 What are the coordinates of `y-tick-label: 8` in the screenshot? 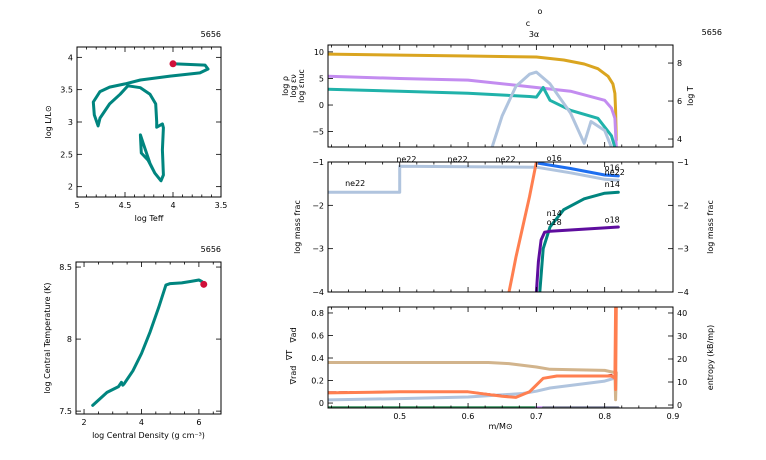 It's located at (69, 339).